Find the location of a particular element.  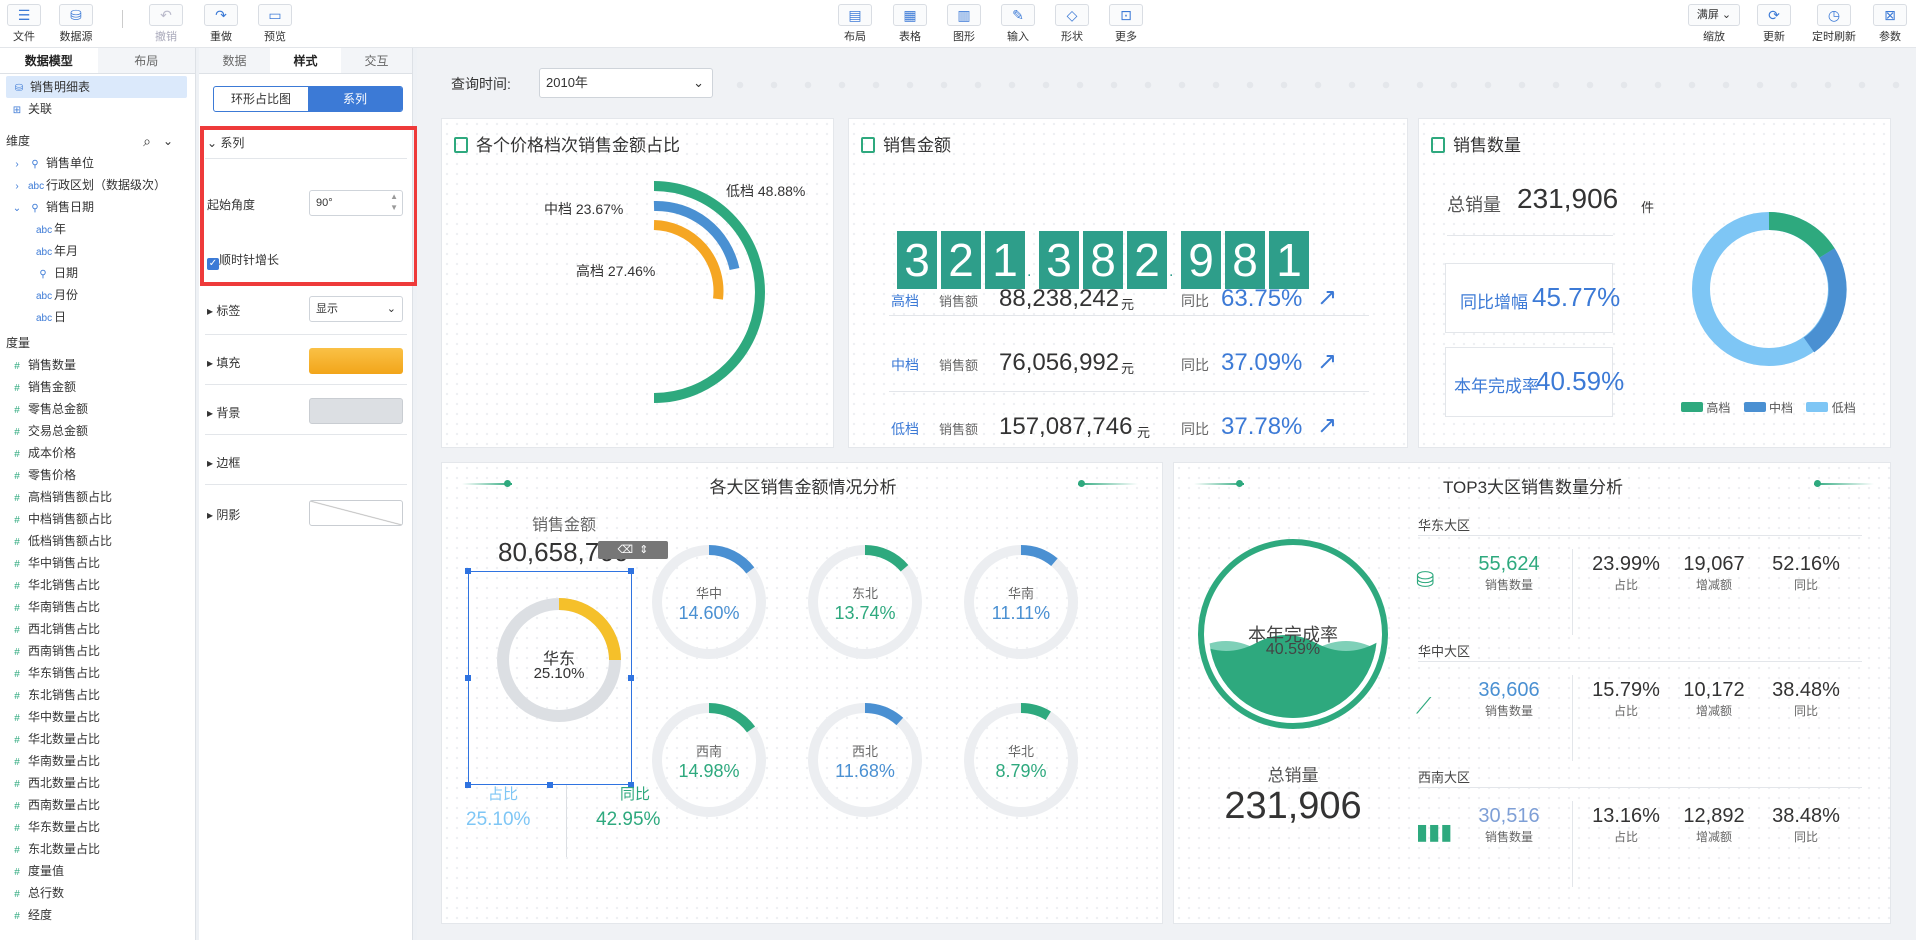

tab-data-model: 数据模型 is located at coordinates (49, 60).